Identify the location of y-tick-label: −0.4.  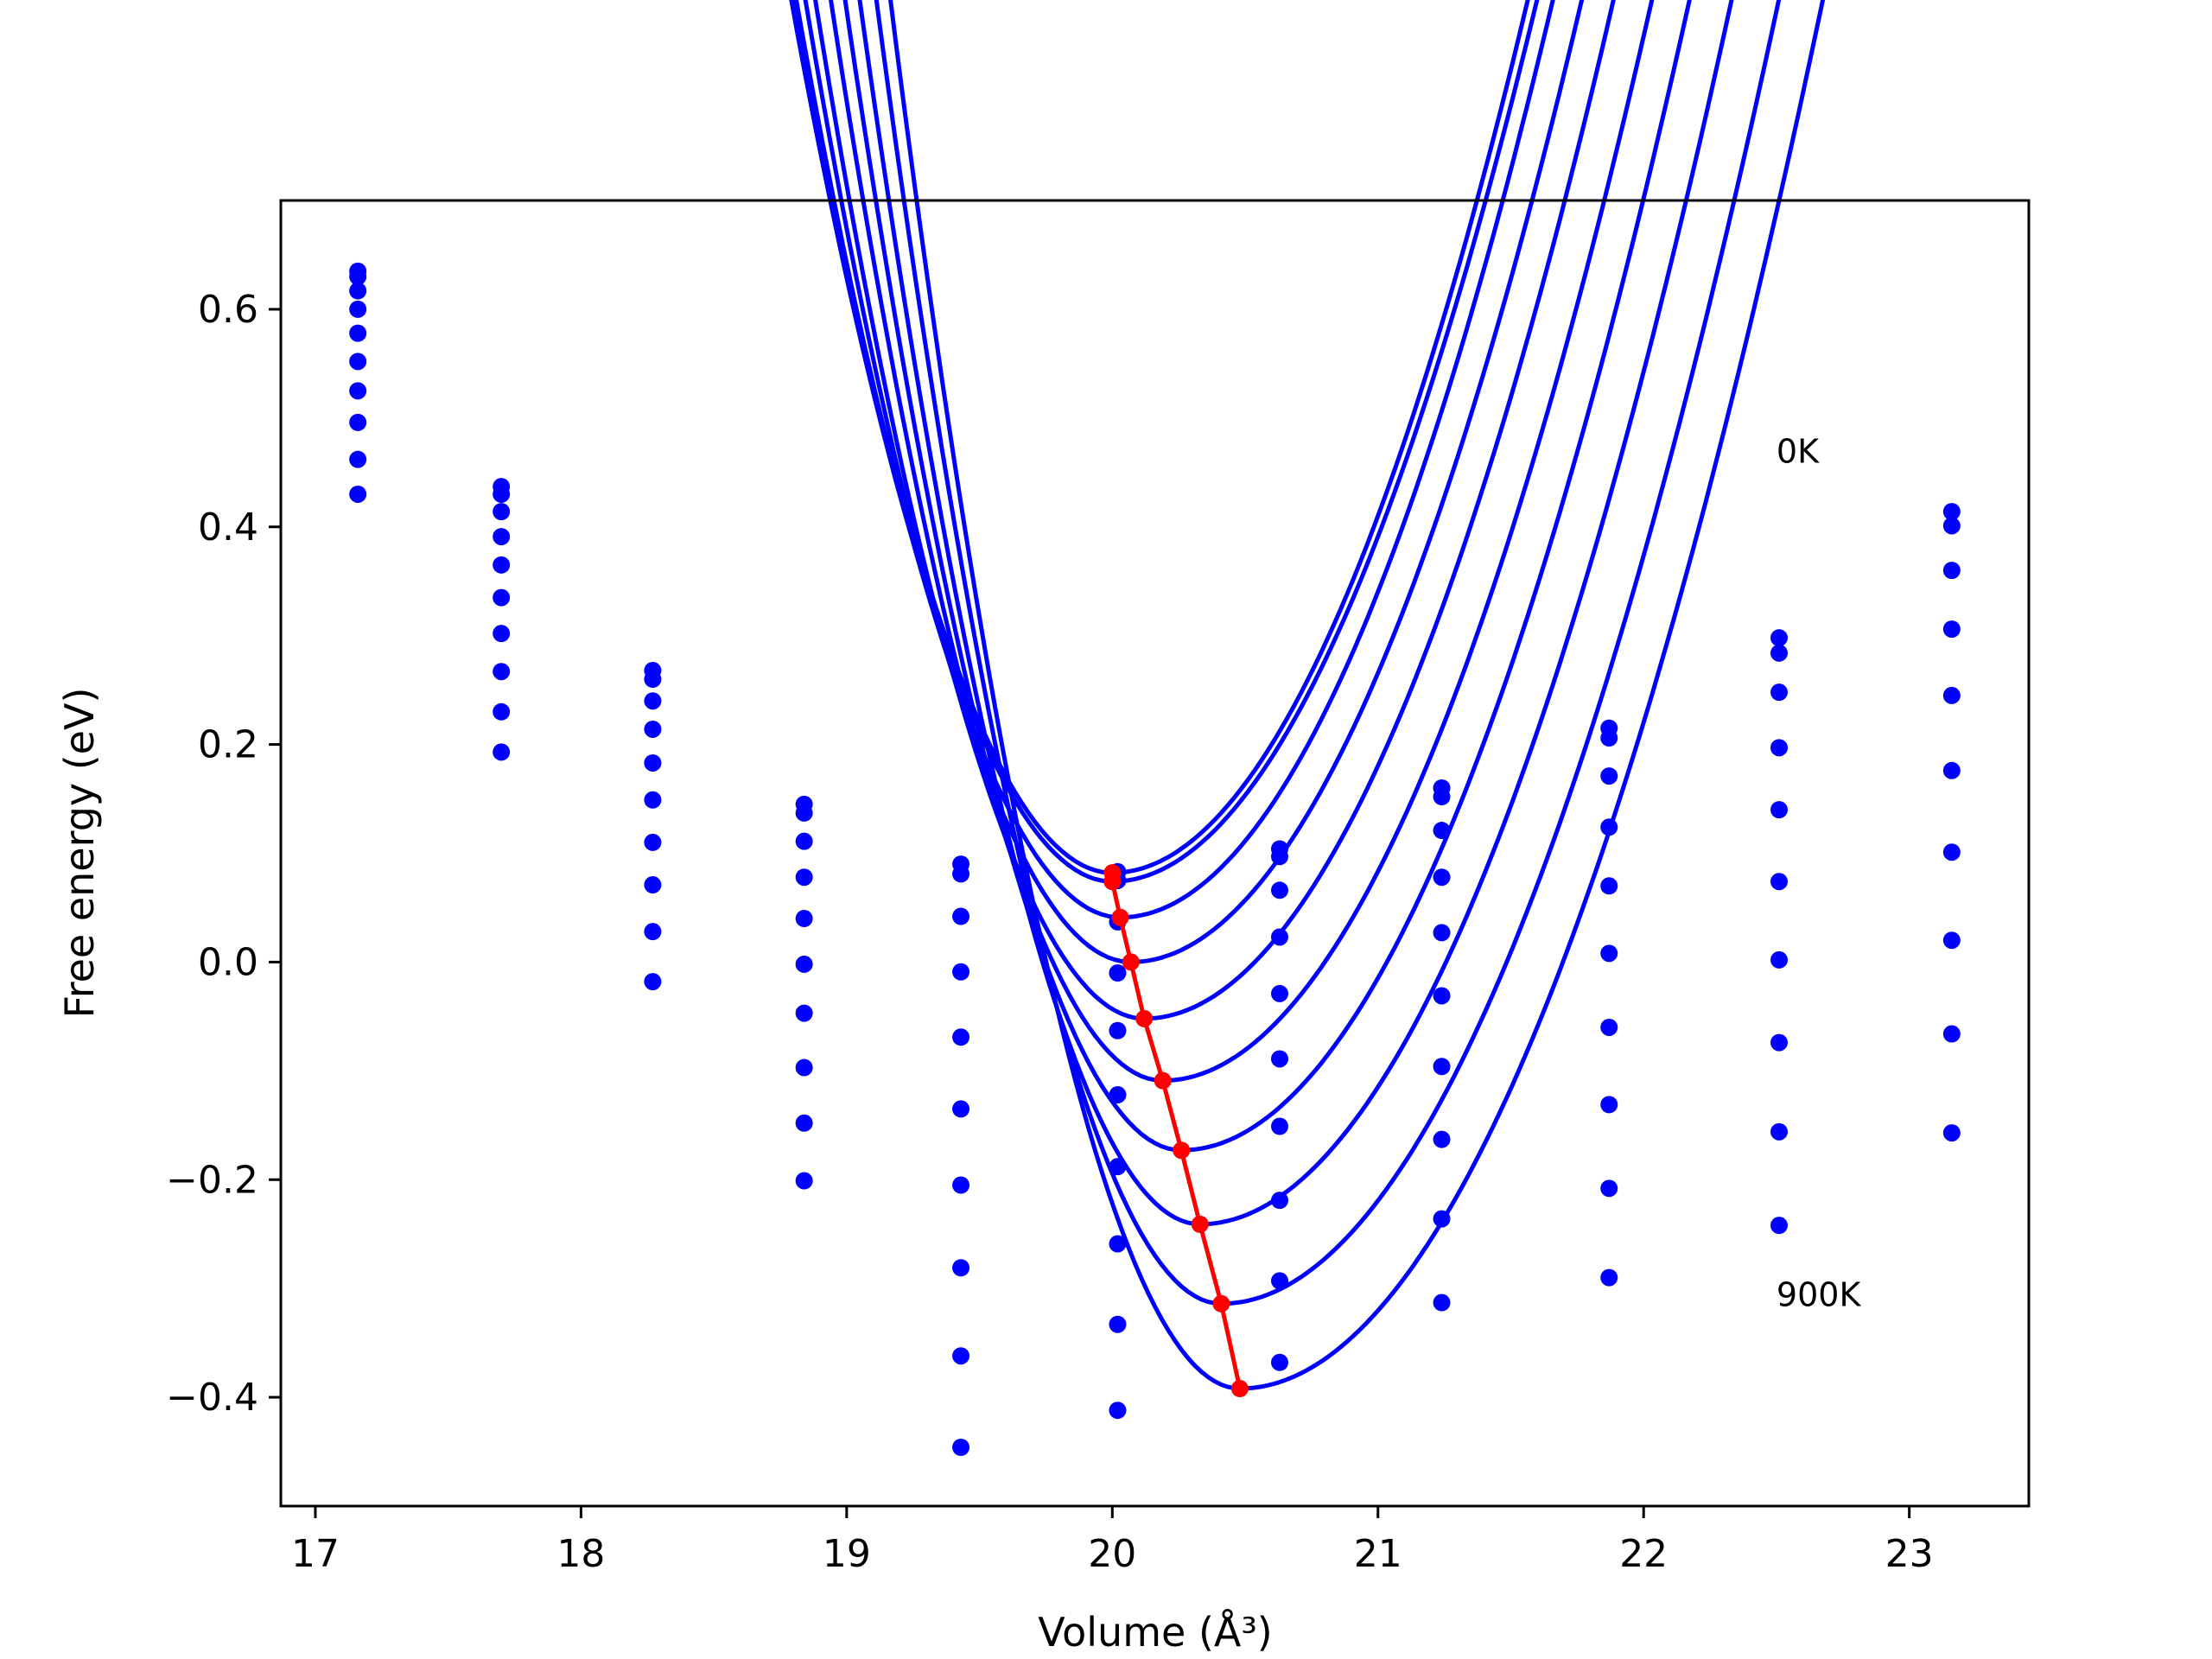
(212, 1398).